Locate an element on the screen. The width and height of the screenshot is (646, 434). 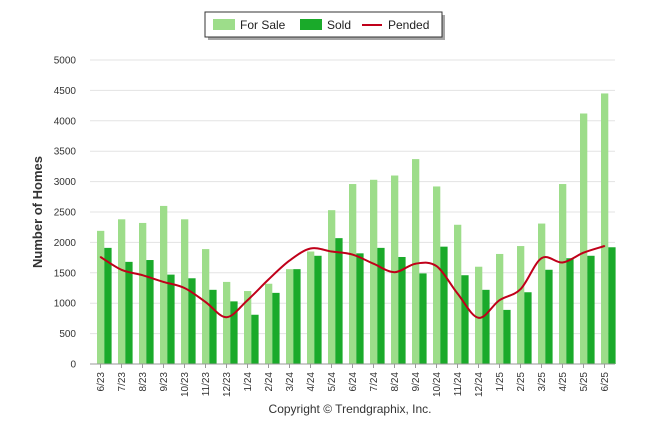
x-tick-label: 3/24 is located at coordinates (290, 382).